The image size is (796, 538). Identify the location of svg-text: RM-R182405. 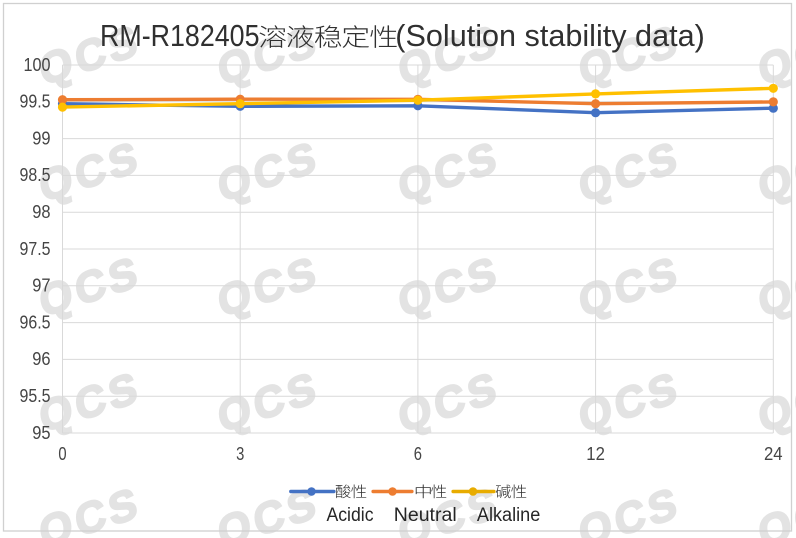
(180, 36).